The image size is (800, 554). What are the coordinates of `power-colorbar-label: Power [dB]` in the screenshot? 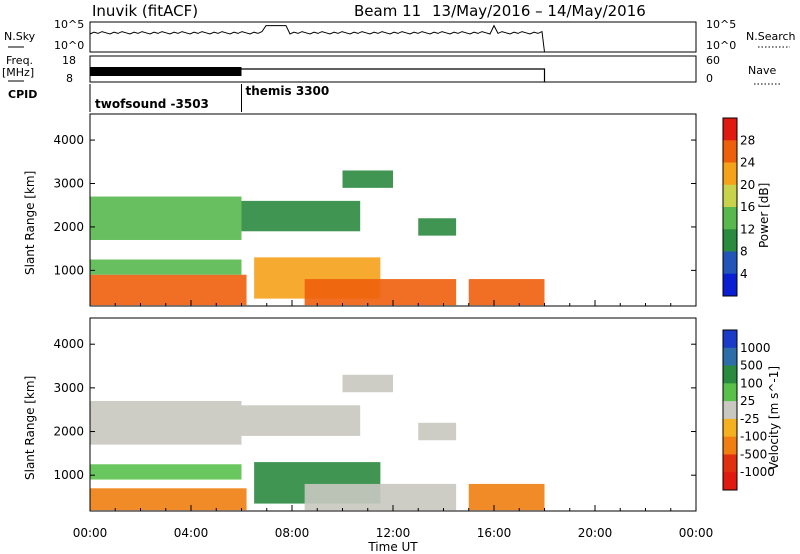 It's located at (764, 215).